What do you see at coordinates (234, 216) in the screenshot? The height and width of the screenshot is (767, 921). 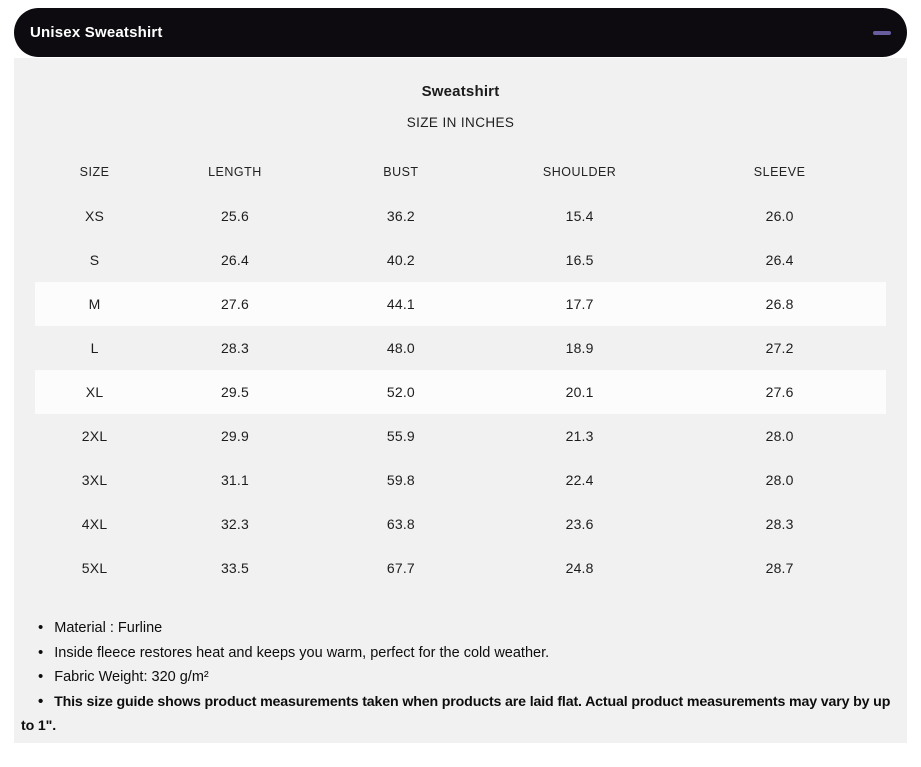 I see `cell-length: 25.6` at bounding box center [234, 216].